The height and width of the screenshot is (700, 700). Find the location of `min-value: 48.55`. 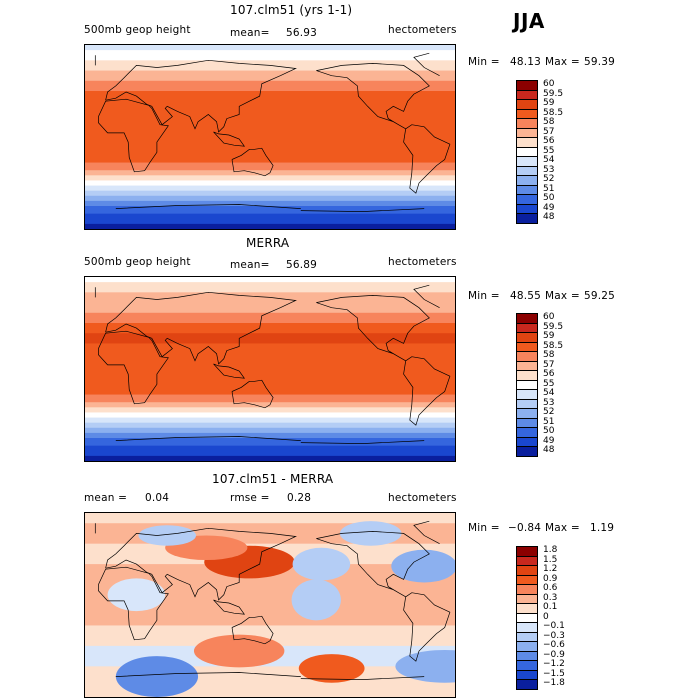

min-value: 48.55 is located at coordinates (526, 296).